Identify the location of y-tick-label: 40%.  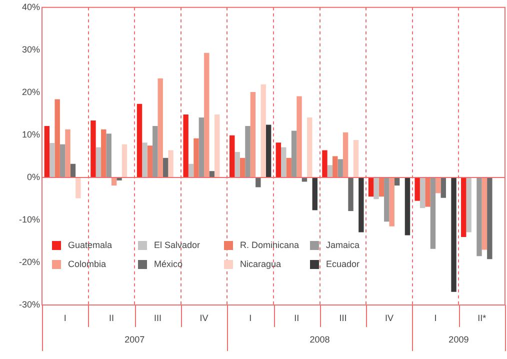
(31, 7).